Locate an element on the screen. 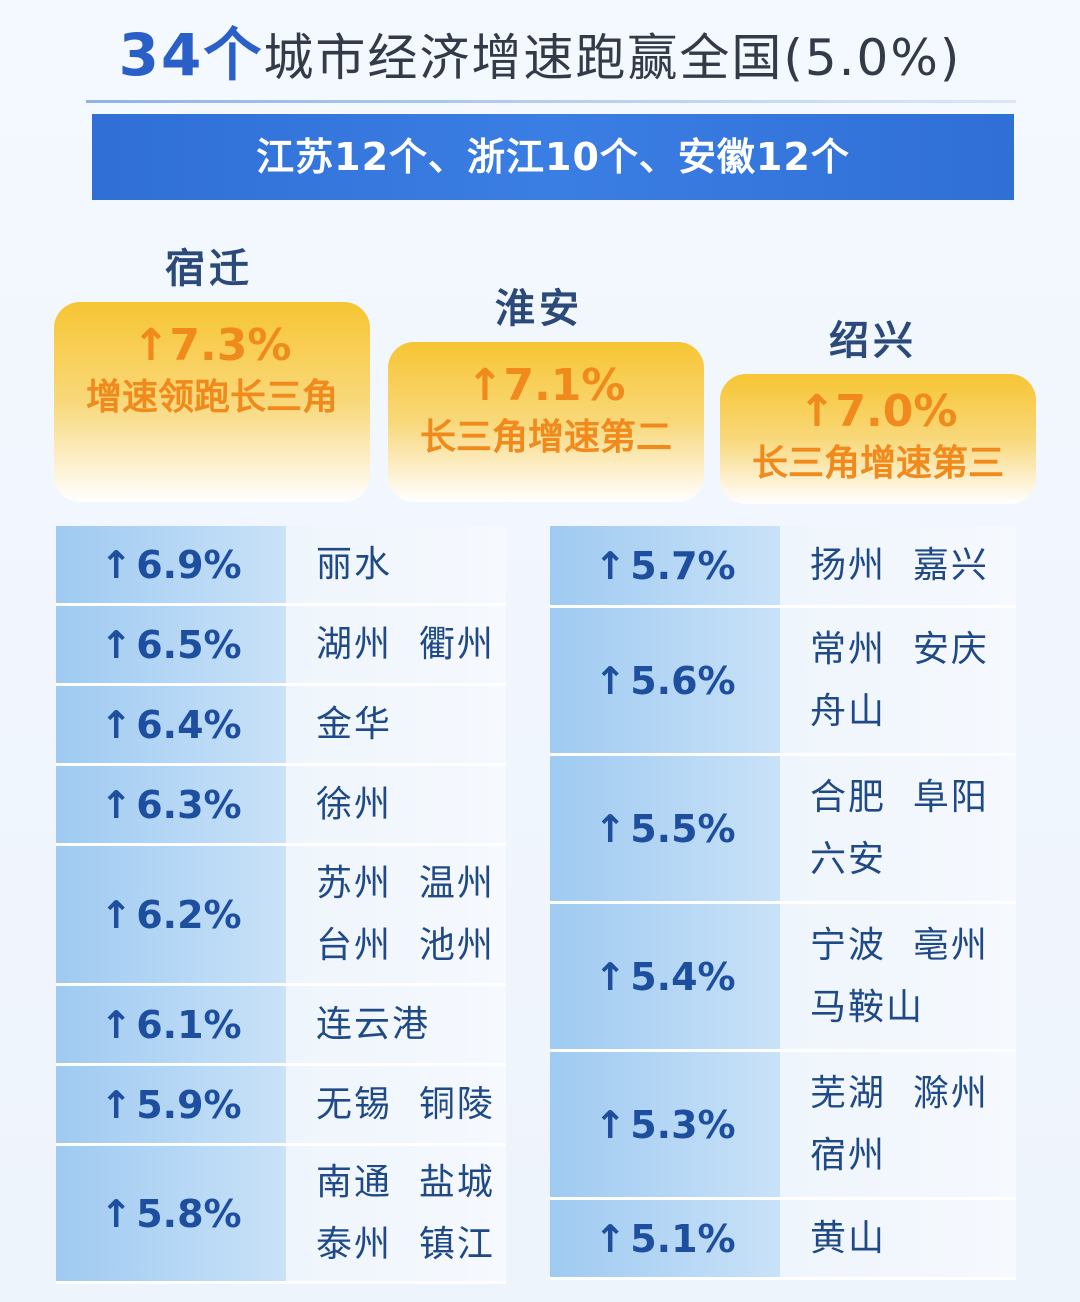 This screenshot has width=1080, height=1302. city-list-line: 黄山 is located at coordinates (848, 1238).